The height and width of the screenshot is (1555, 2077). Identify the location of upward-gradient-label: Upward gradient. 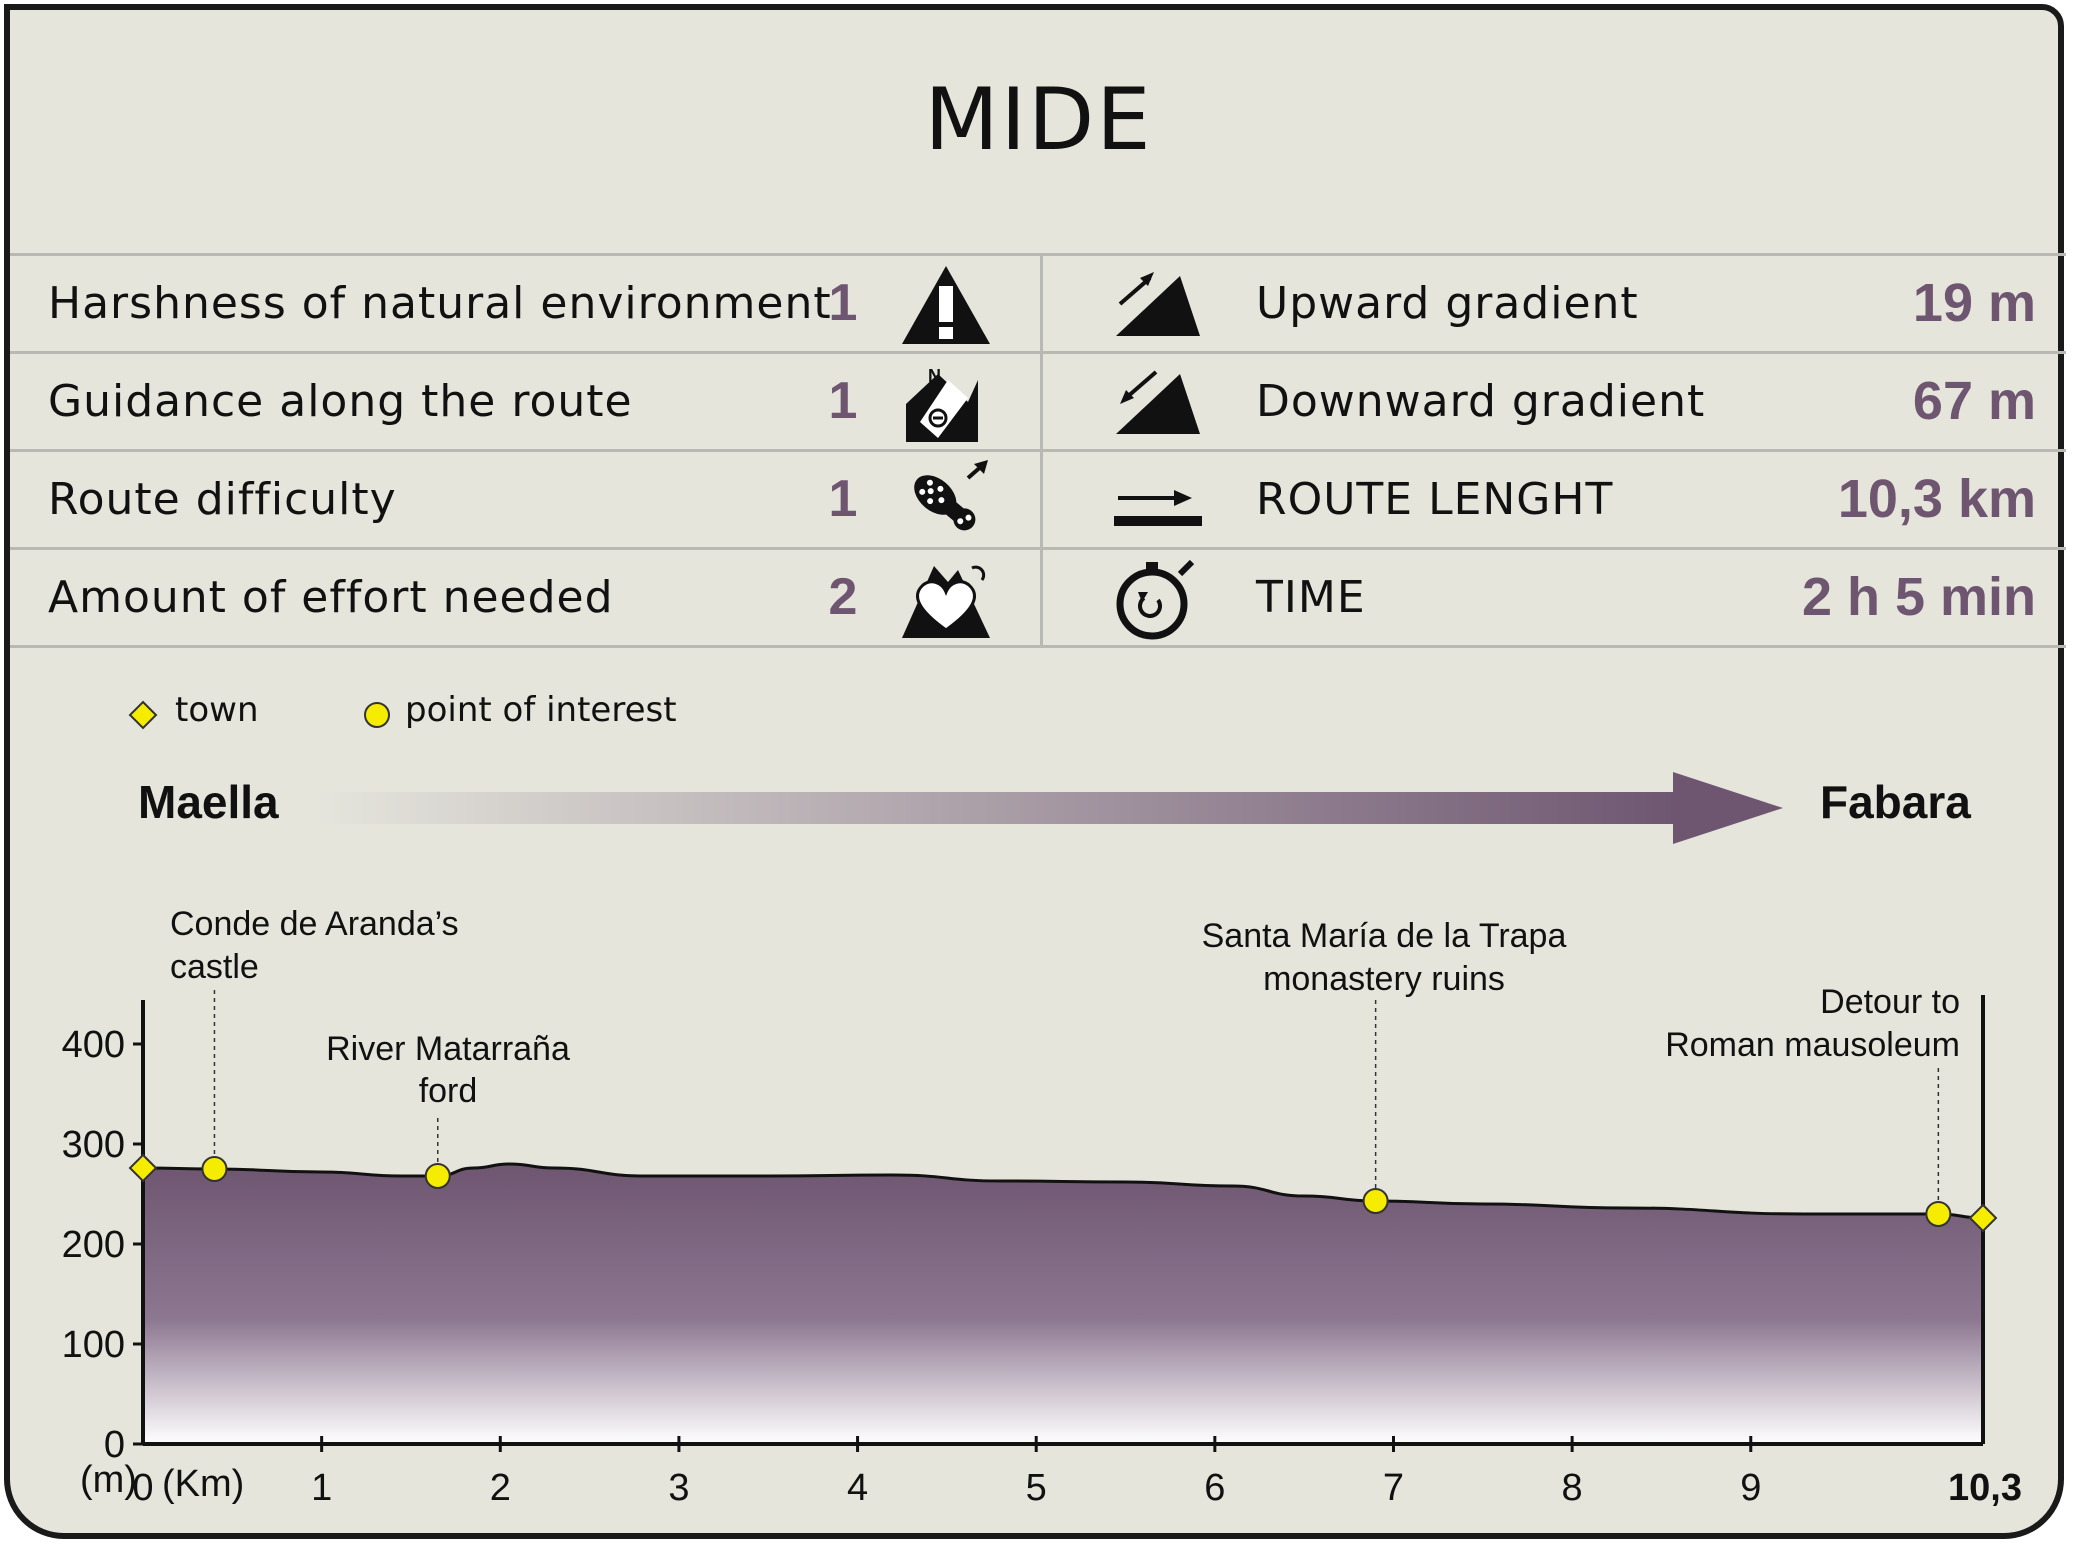
(1447, 303).